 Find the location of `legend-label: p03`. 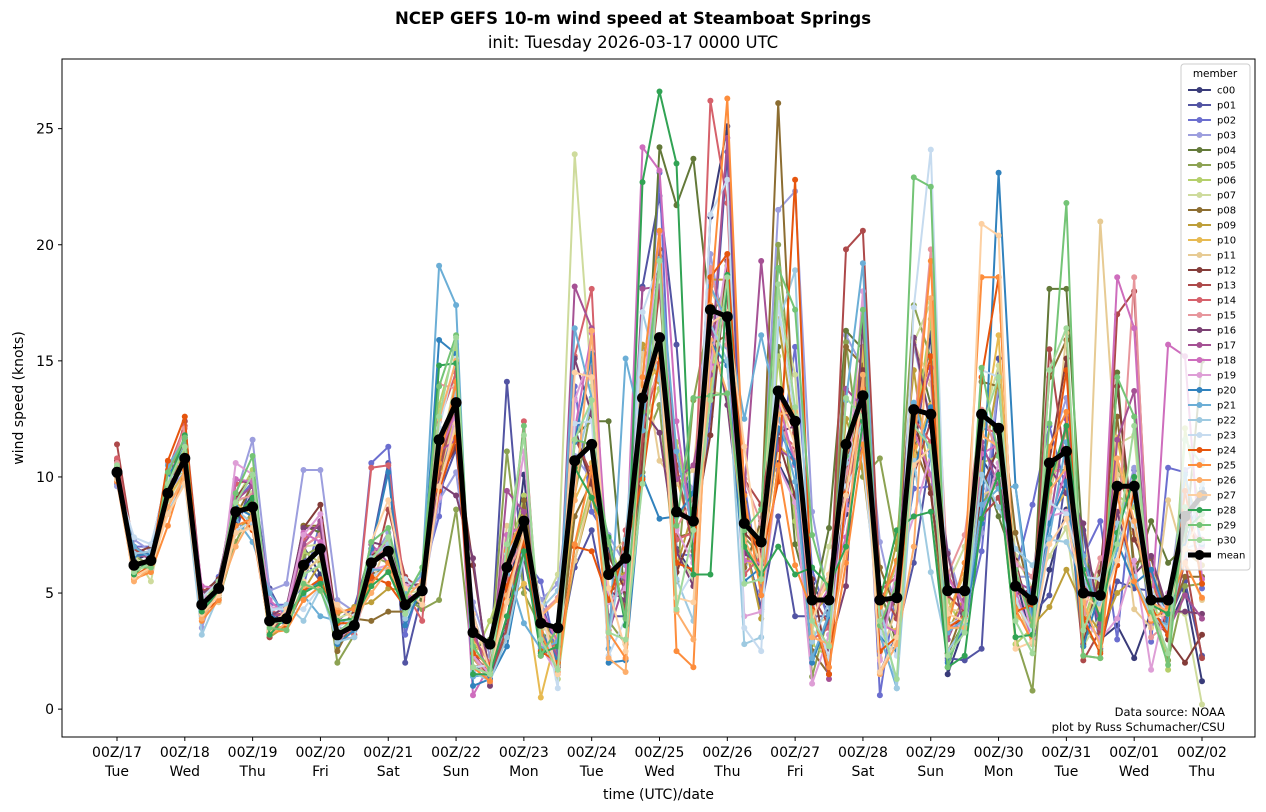

legend-label: p03 is located at coordinates (1226, 136).